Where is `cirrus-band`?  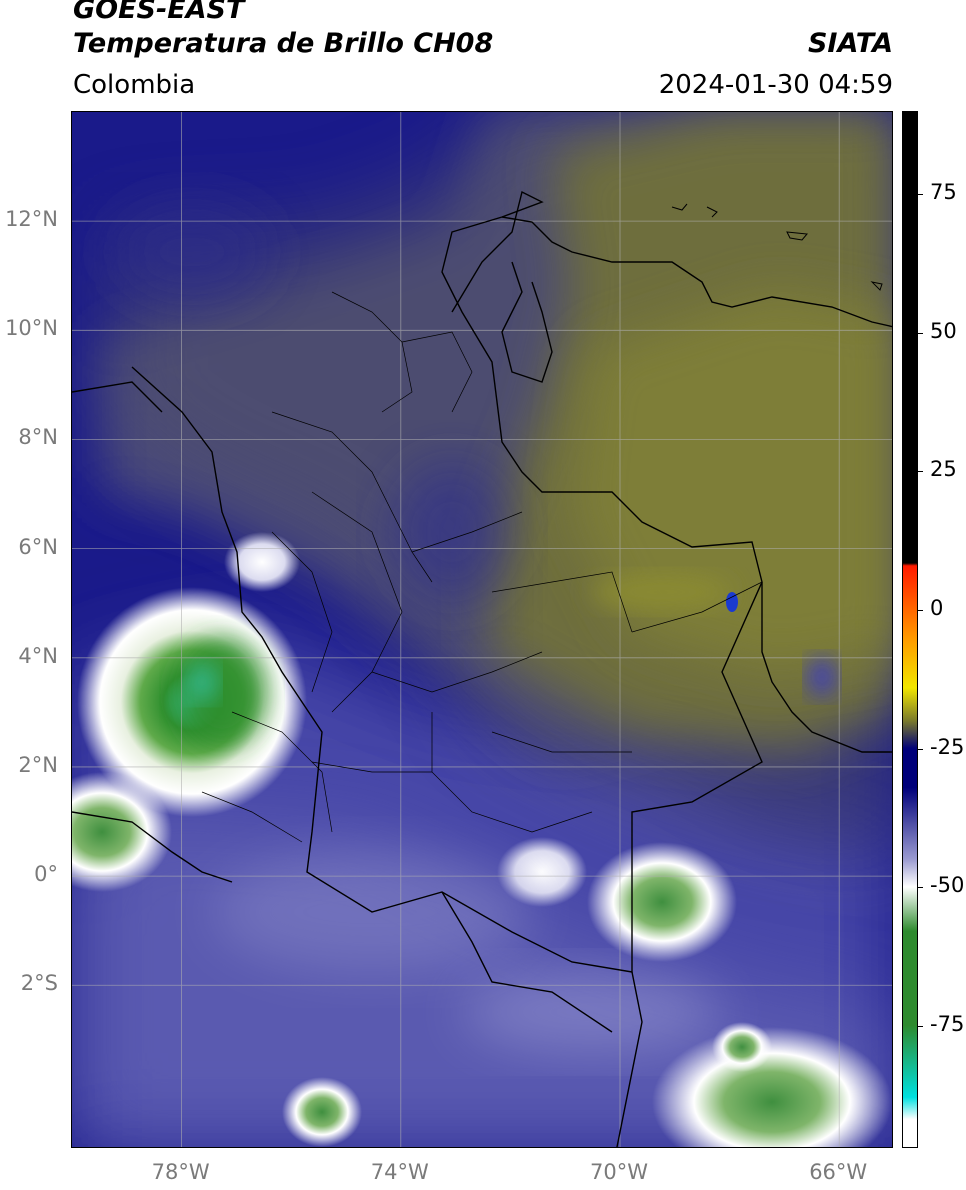 cirrus-band is located at coordinates (592, 1012).